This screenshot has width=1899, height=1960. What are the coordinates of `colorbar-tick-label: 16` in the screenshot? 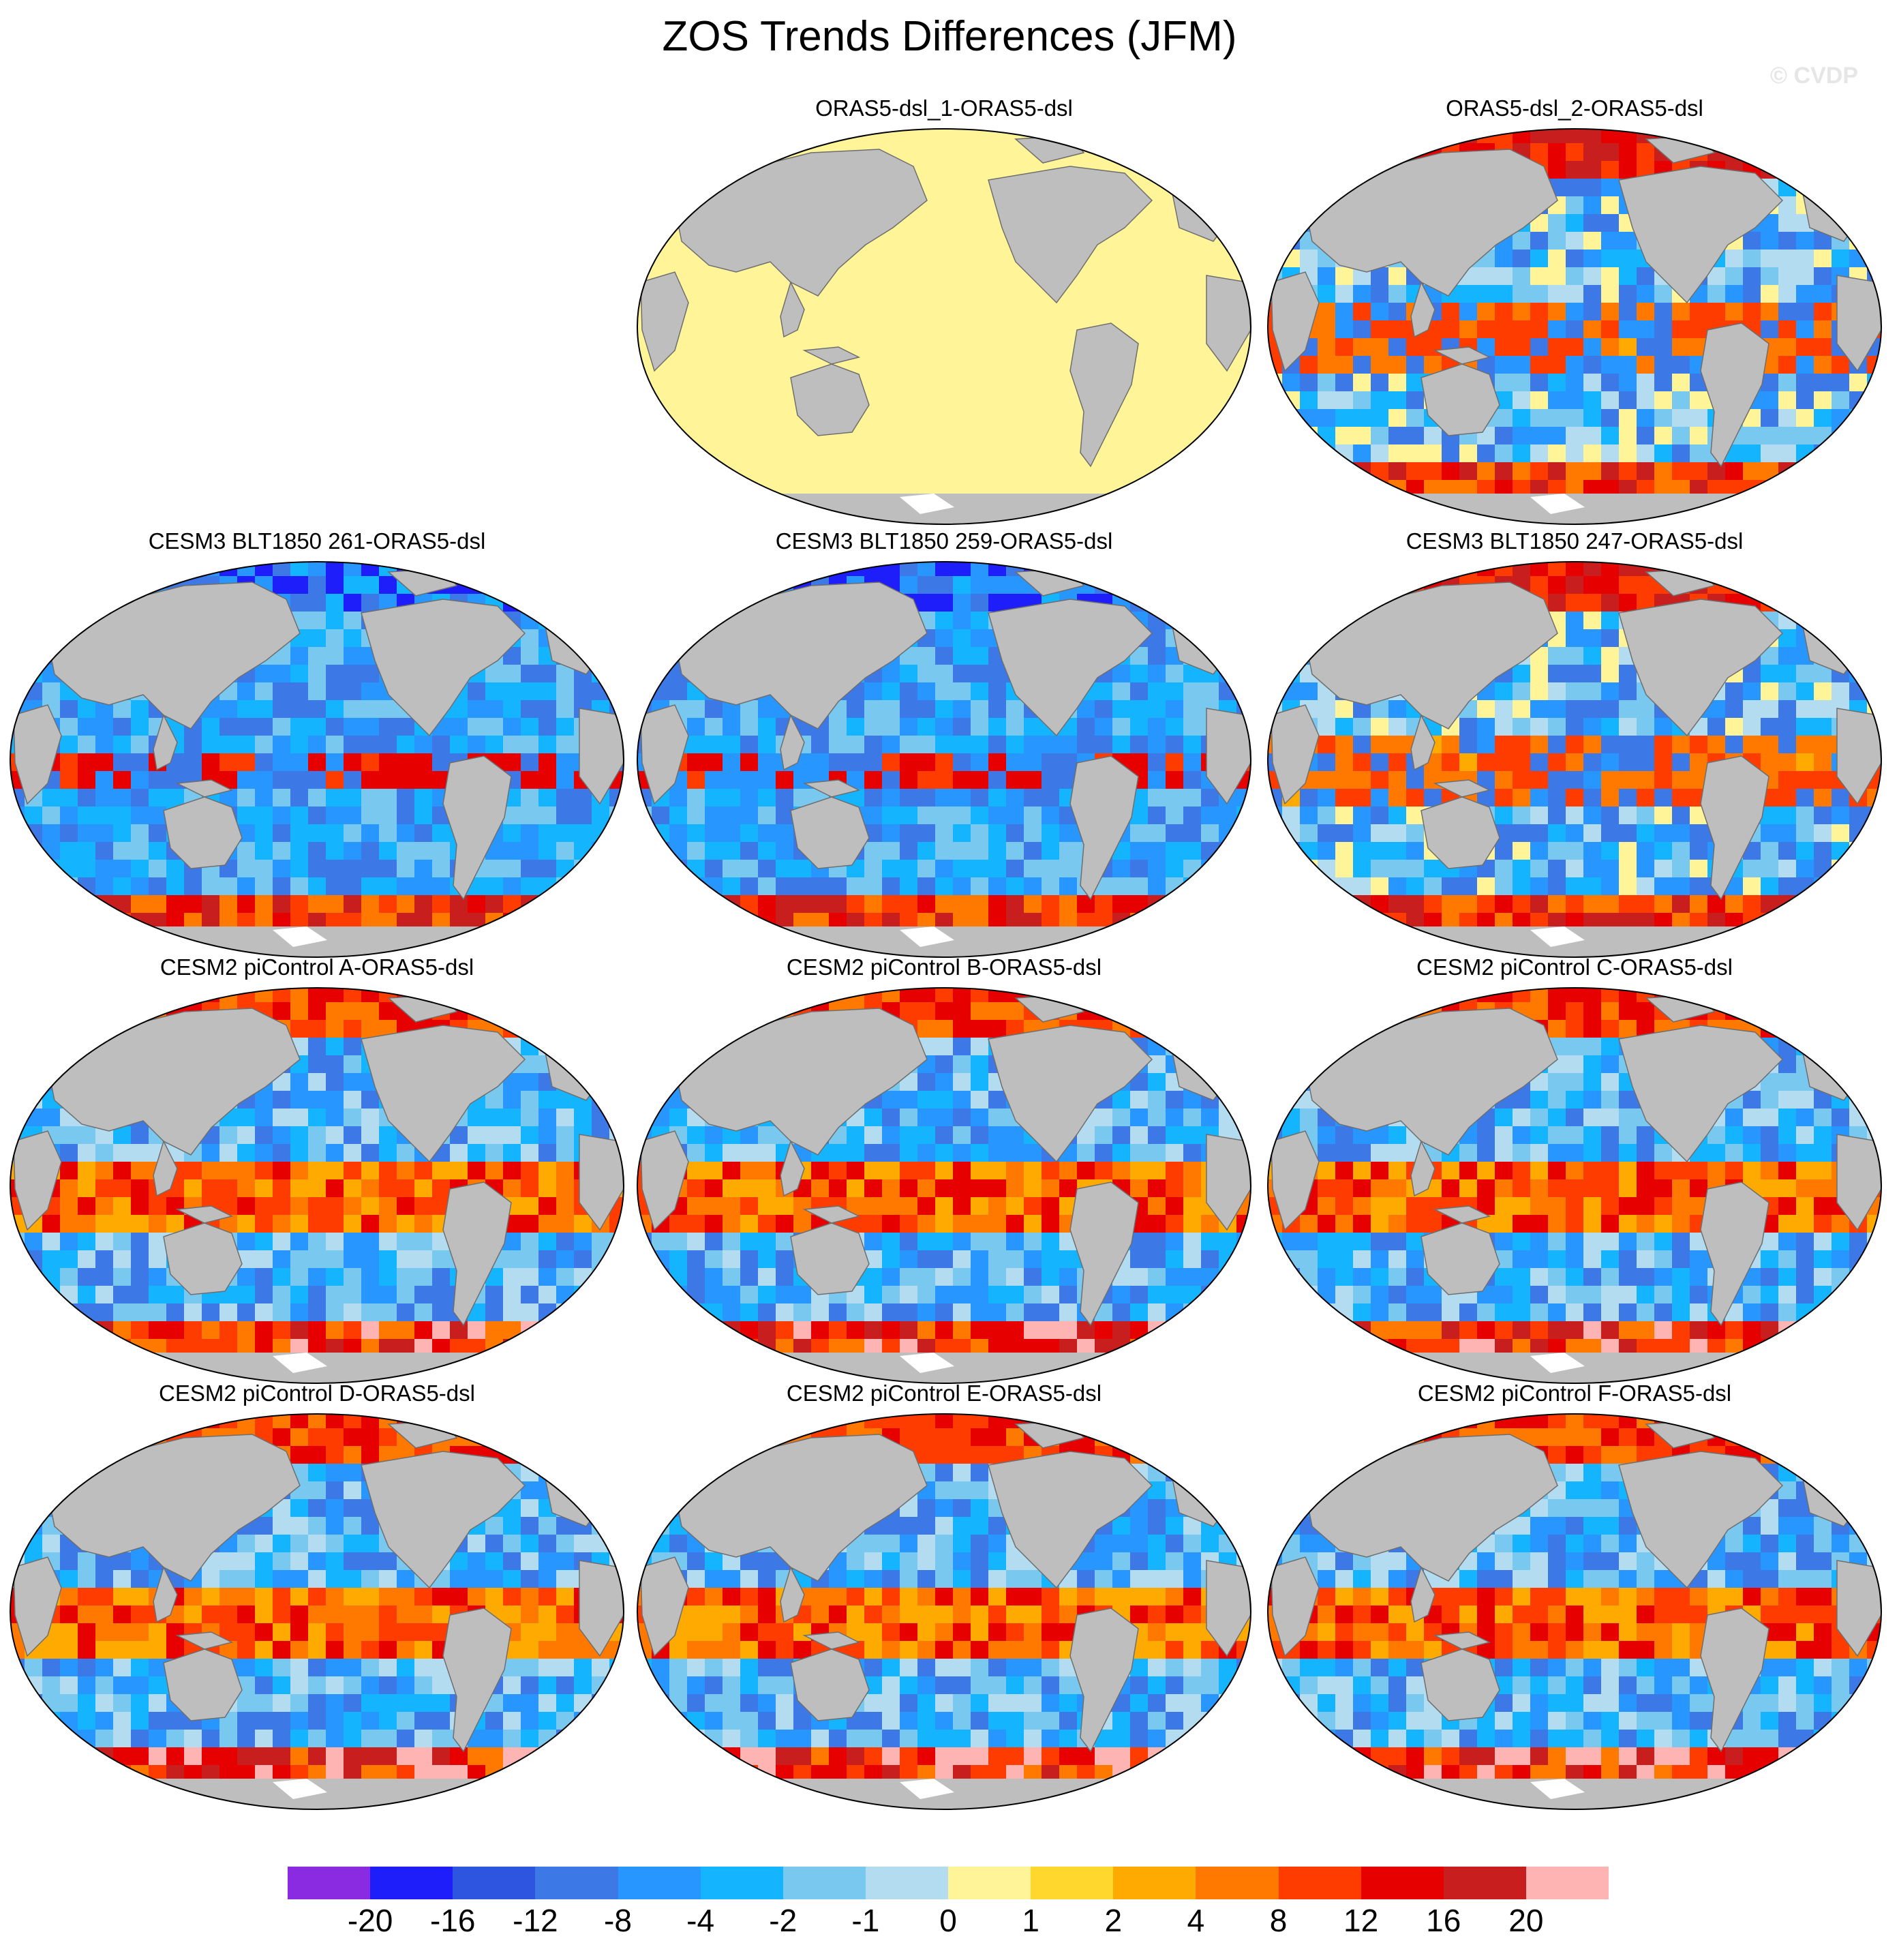 It's located at (1444, 1920).